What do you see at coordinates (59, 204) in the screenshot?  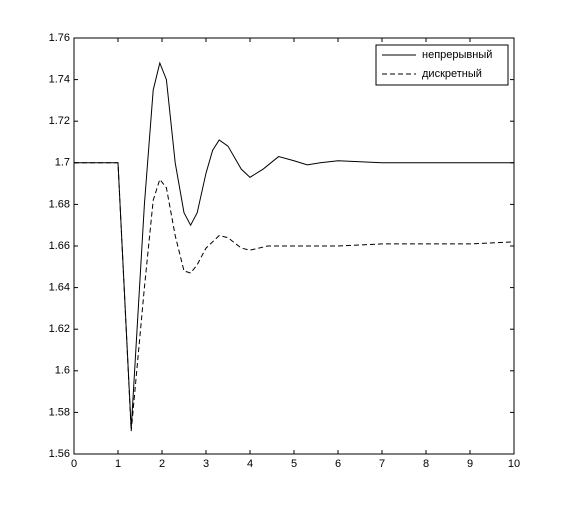 I see `y-tick-label: 1.68` at bounding box center [59, 204].